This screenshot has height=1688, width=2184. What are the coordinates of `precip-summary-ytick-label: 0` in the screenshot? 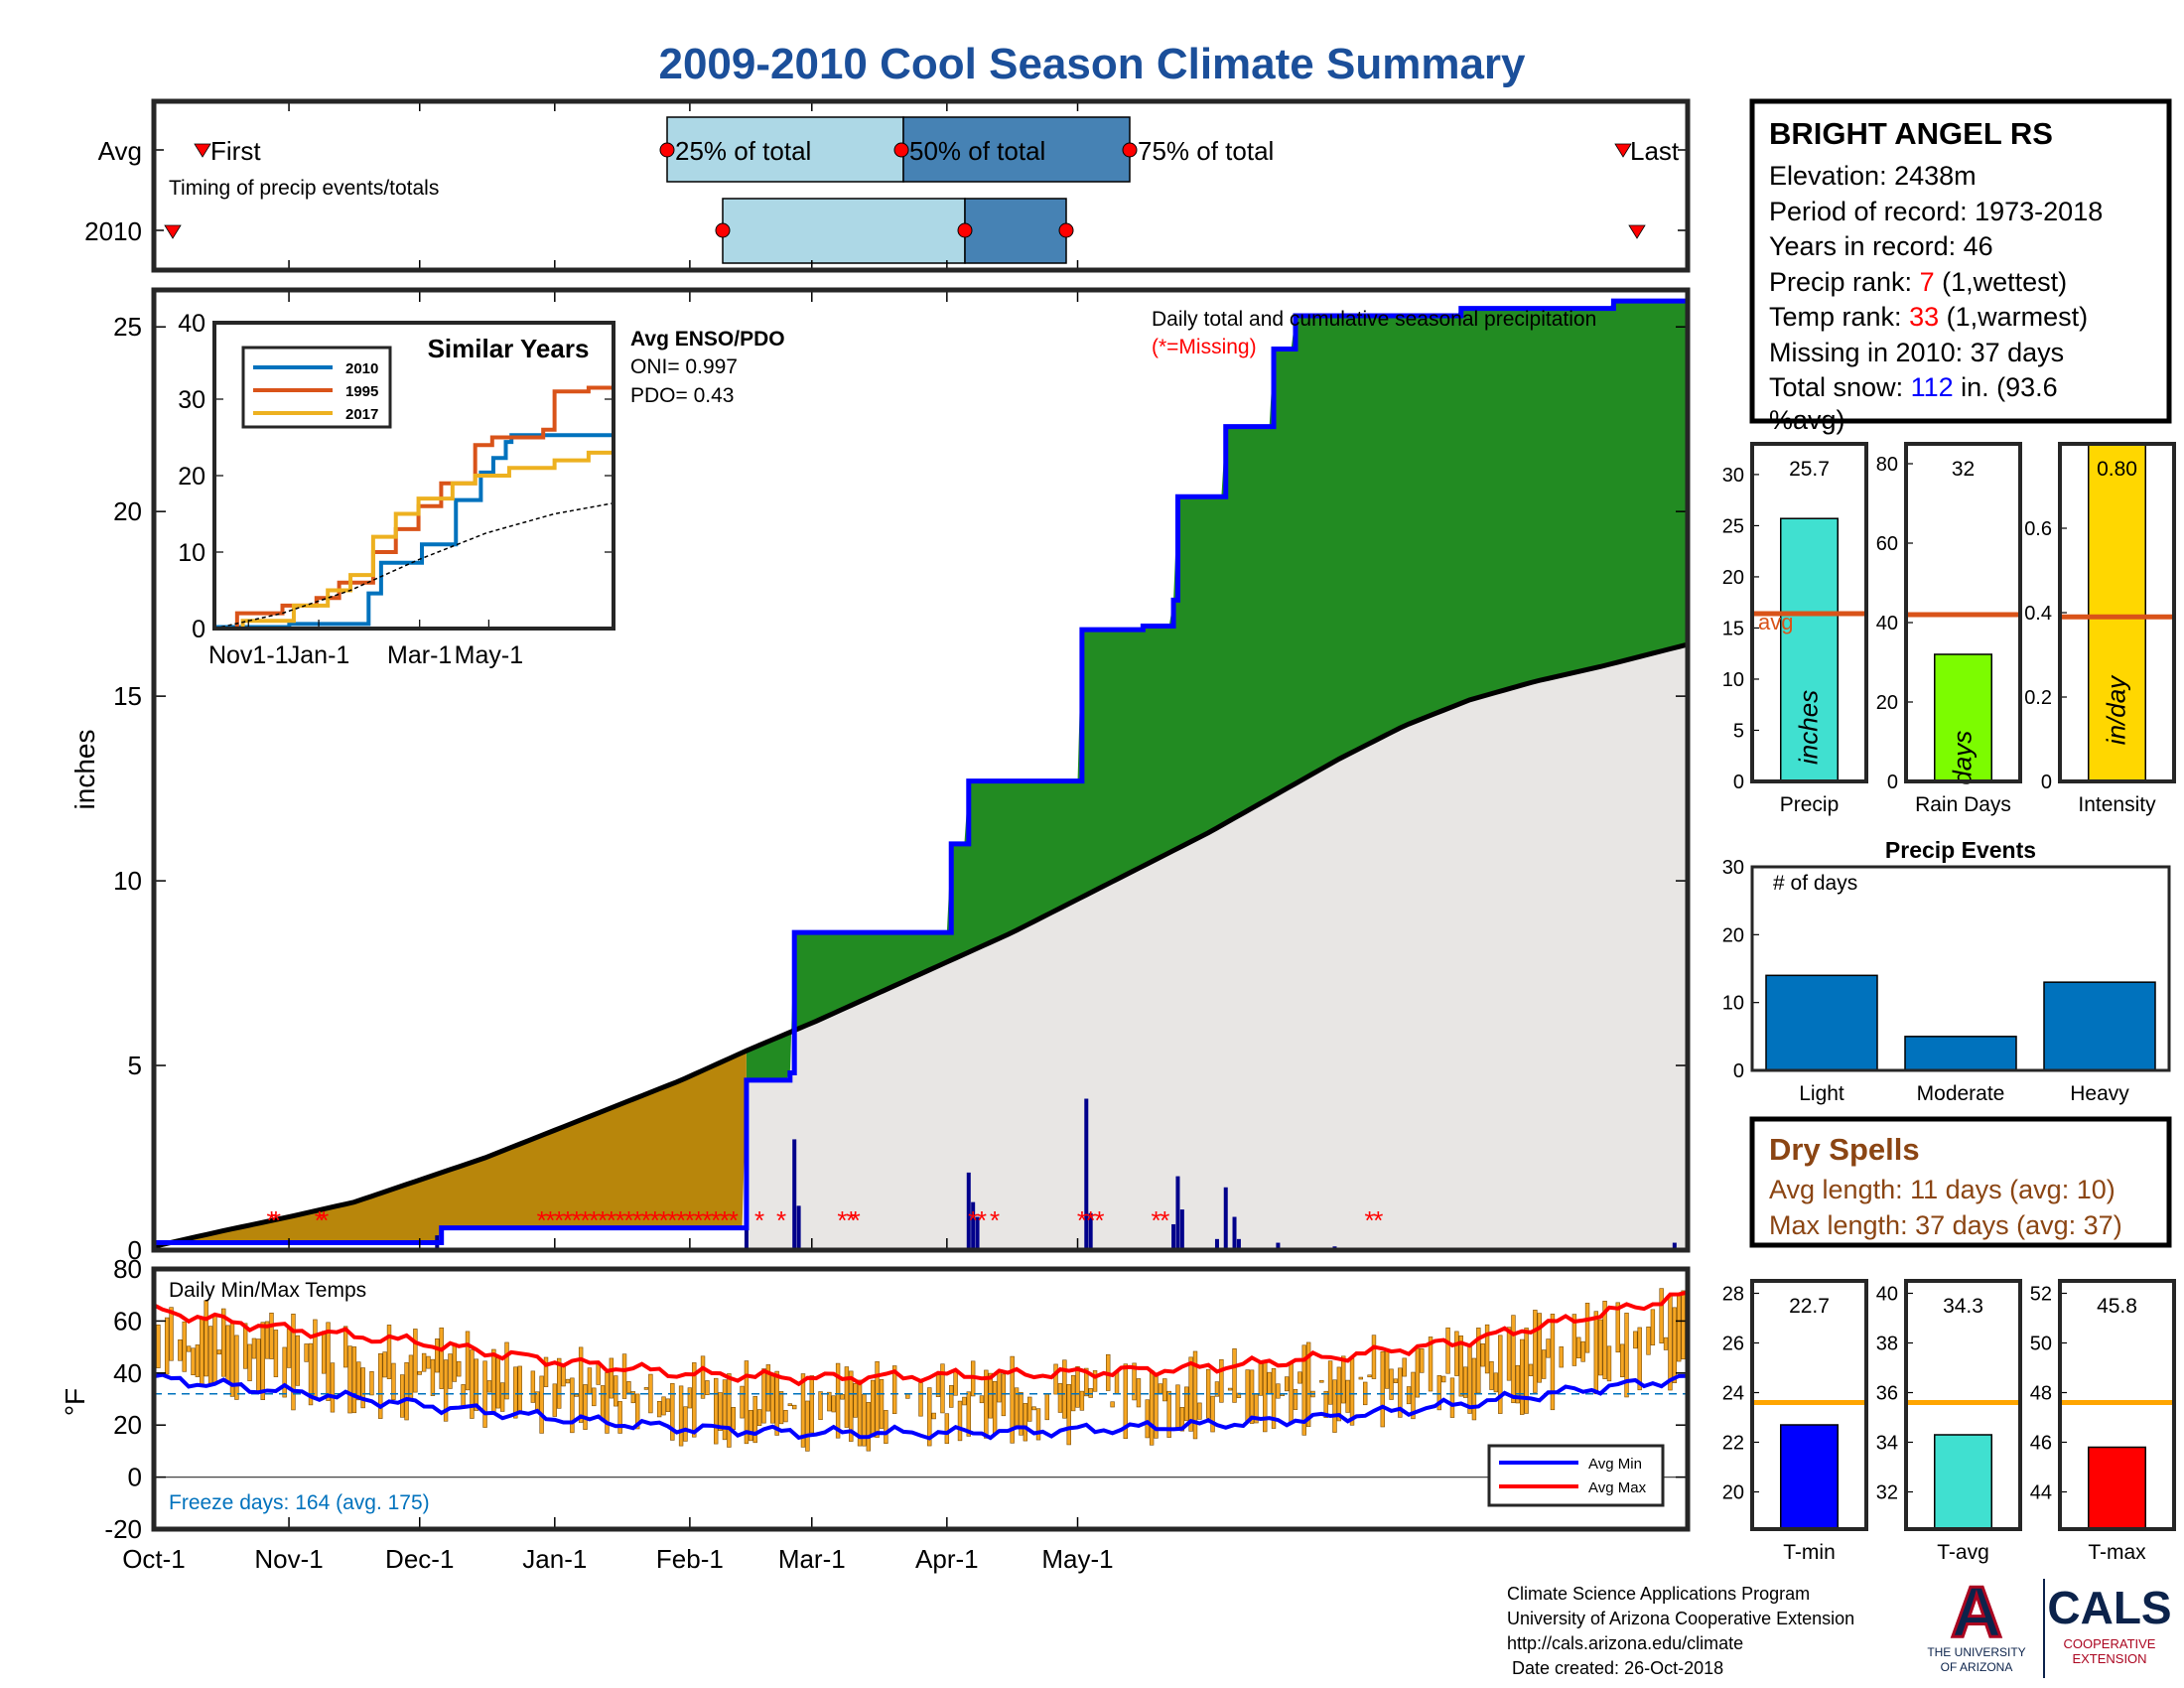 It's located at (1892, 782).